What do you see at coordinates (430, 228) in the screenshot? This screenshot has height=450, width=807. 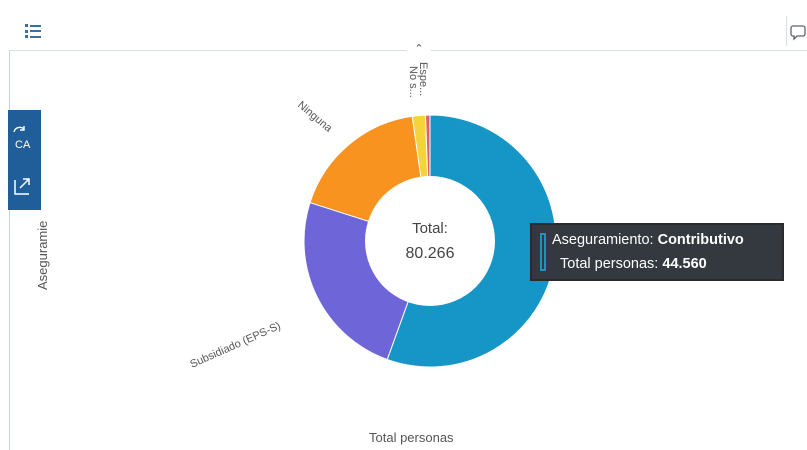 I see `center-label: Total:` at bounding box center [430, 228].